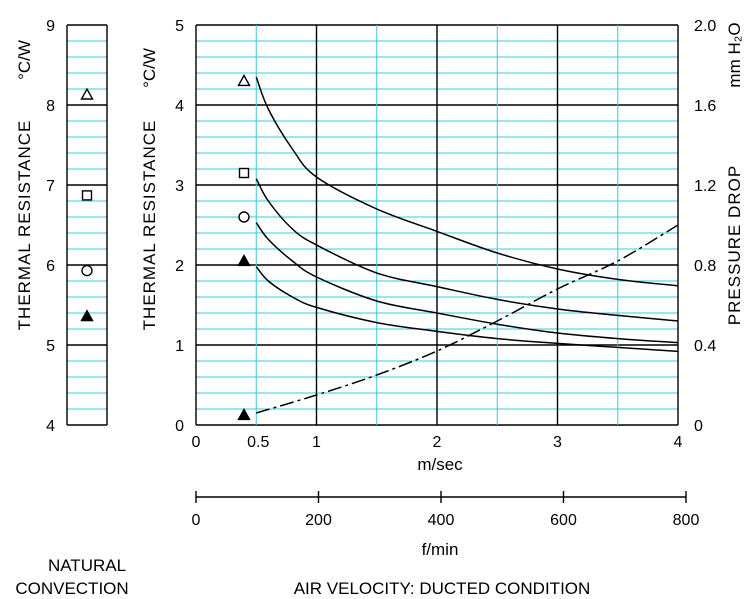 Image resolution: width=746 pixels, height=599 pixels. Describe the element at coordinates (258, 442) in the screenshot. I see `x-msec-tick-label: 0.5` at that location.